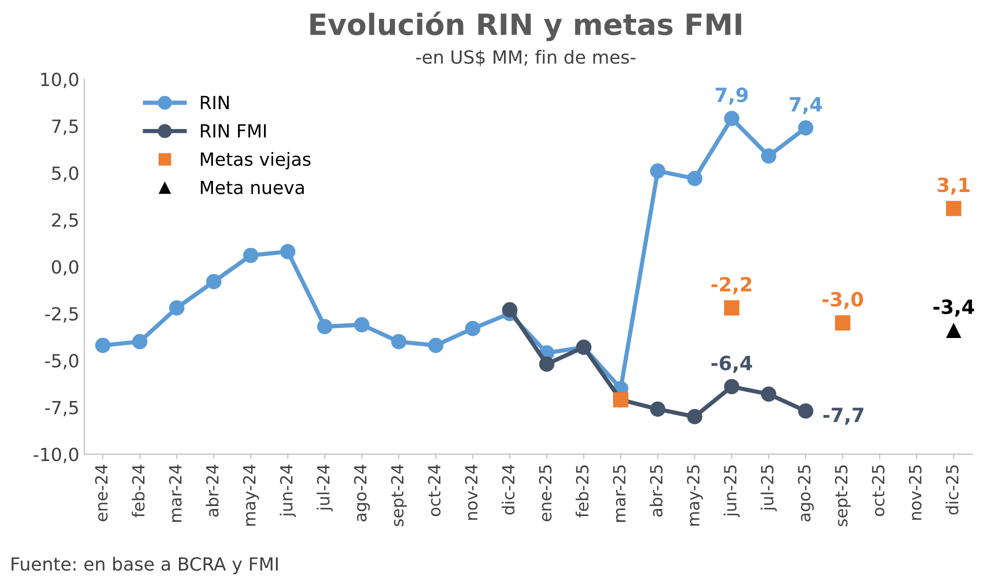 The width and height of the screenshot is (992, 586). What do you see at coordinates (806, 493) in the screenshot?
I see `x-tick-label: ago-25` at bounding box center [806, 493].